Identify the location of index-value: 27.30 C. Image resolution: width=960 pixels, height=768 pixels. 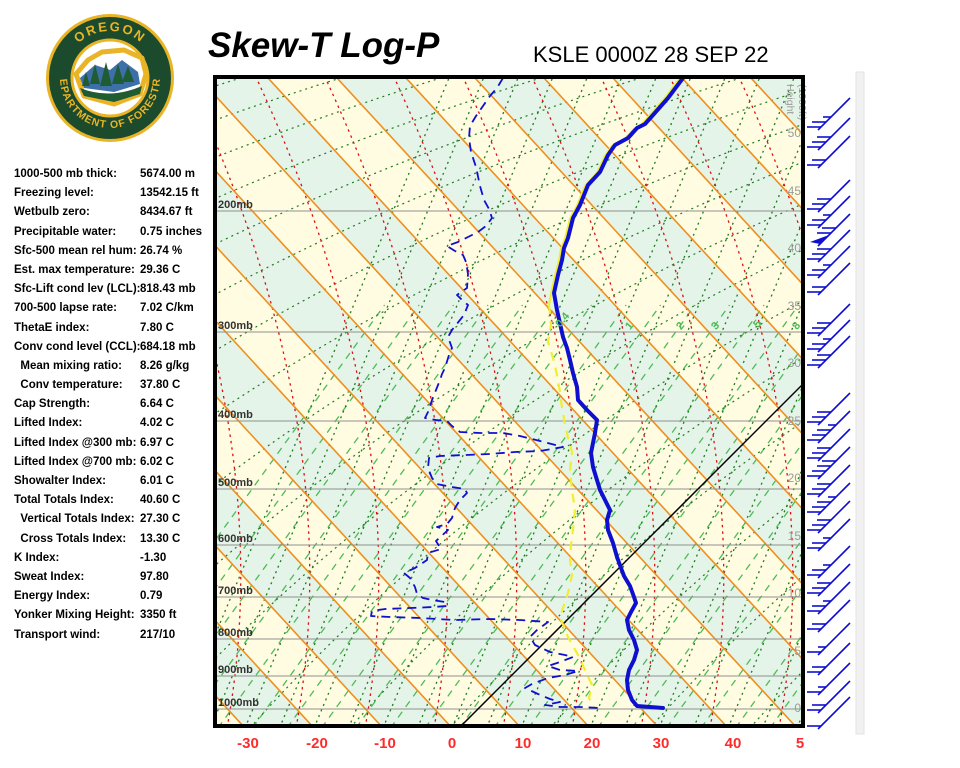
(160, 519).